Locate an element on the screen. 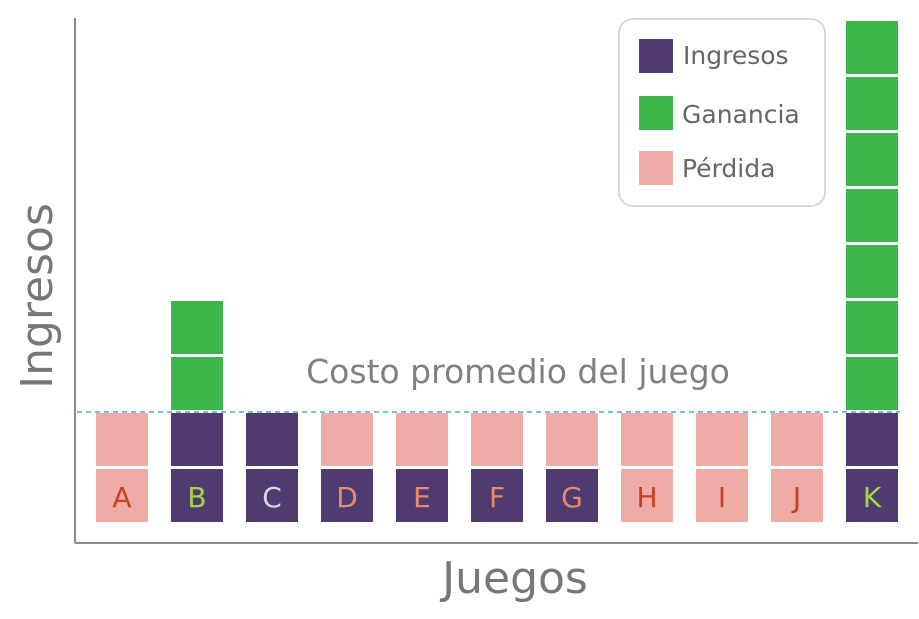 The image size is (919, 619). category-label-a: A is located at coordinates (121, 497).